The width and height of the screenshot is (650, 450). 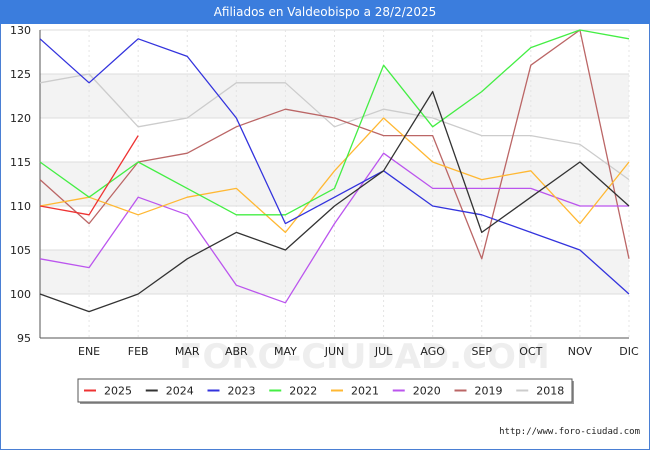 What do you see at coordinates (20, 294) in the screenshot?
I see `y-tick-label: 100` at bounding box center [20, 294].